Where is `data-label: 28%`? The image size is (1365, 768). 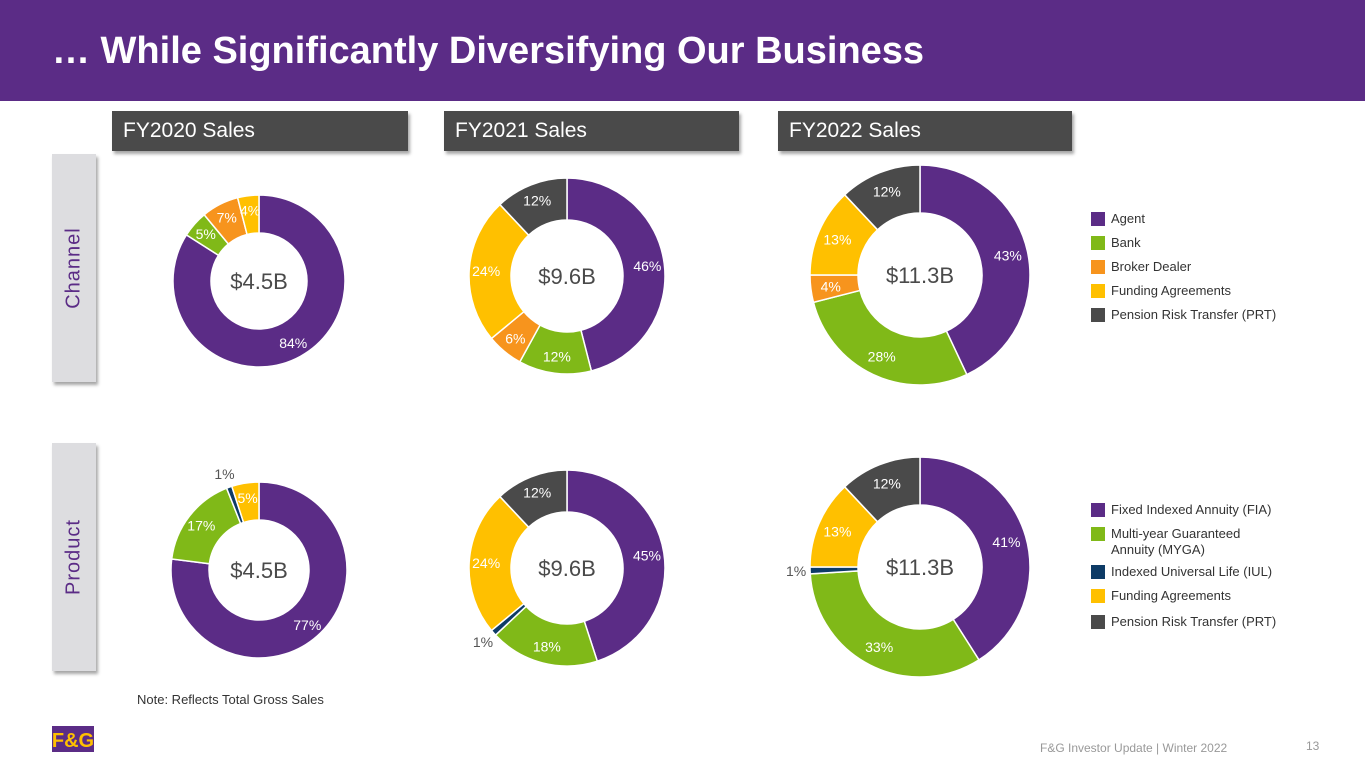 data-label: 28% is located at coordinates (882, 356).